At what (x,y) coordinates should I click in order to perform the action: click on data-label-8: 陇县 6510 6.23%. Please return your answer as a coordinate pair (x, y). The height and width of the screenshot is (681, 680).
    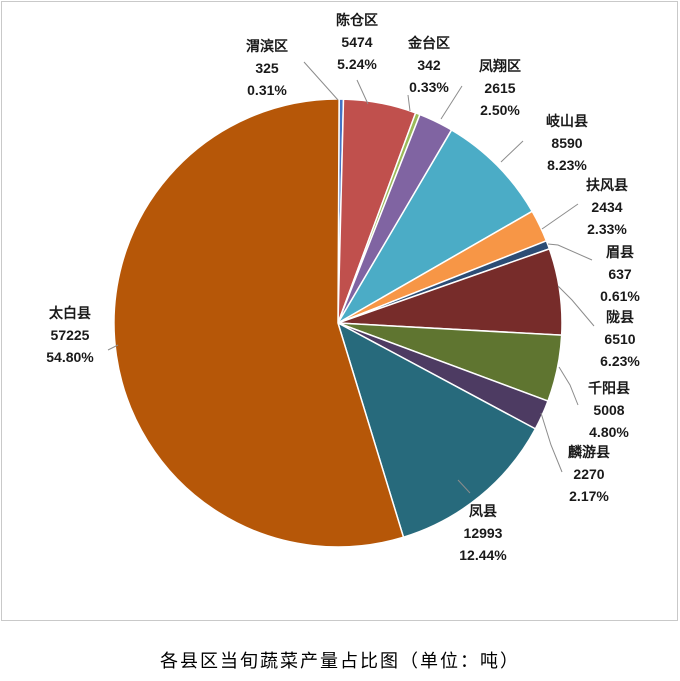
    Looking at the image, I should click on (620, 339).